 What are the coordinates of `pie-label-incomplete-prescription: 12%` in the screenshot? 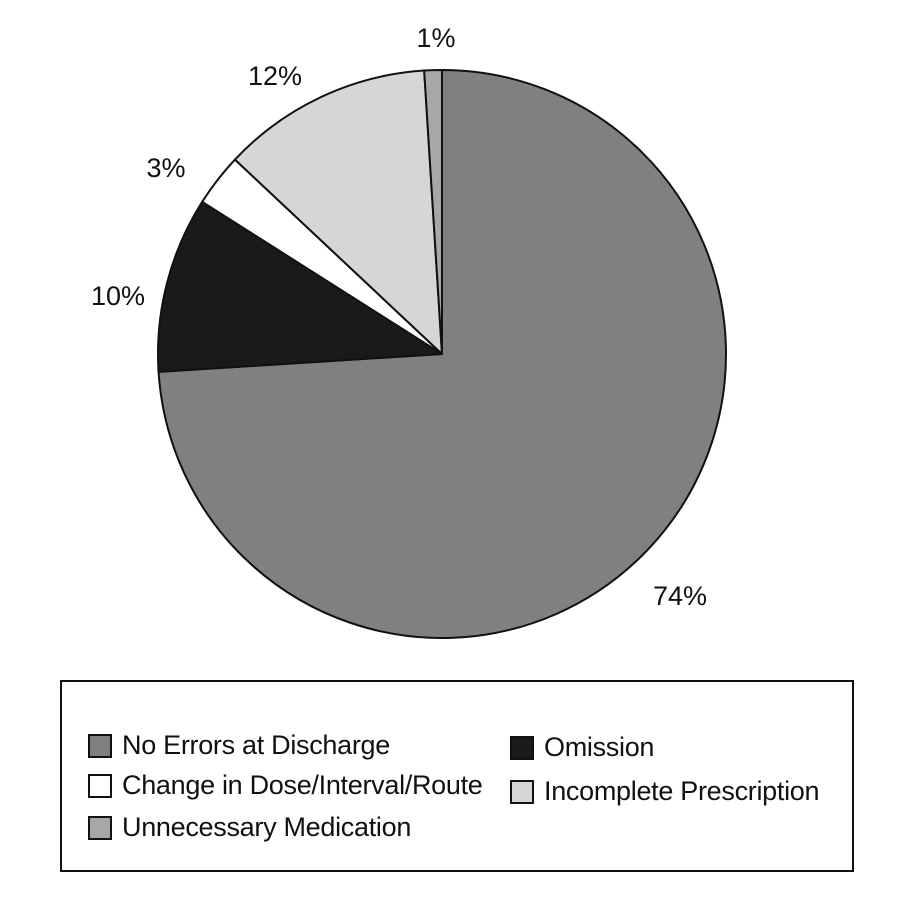 It's located at (275, 76).